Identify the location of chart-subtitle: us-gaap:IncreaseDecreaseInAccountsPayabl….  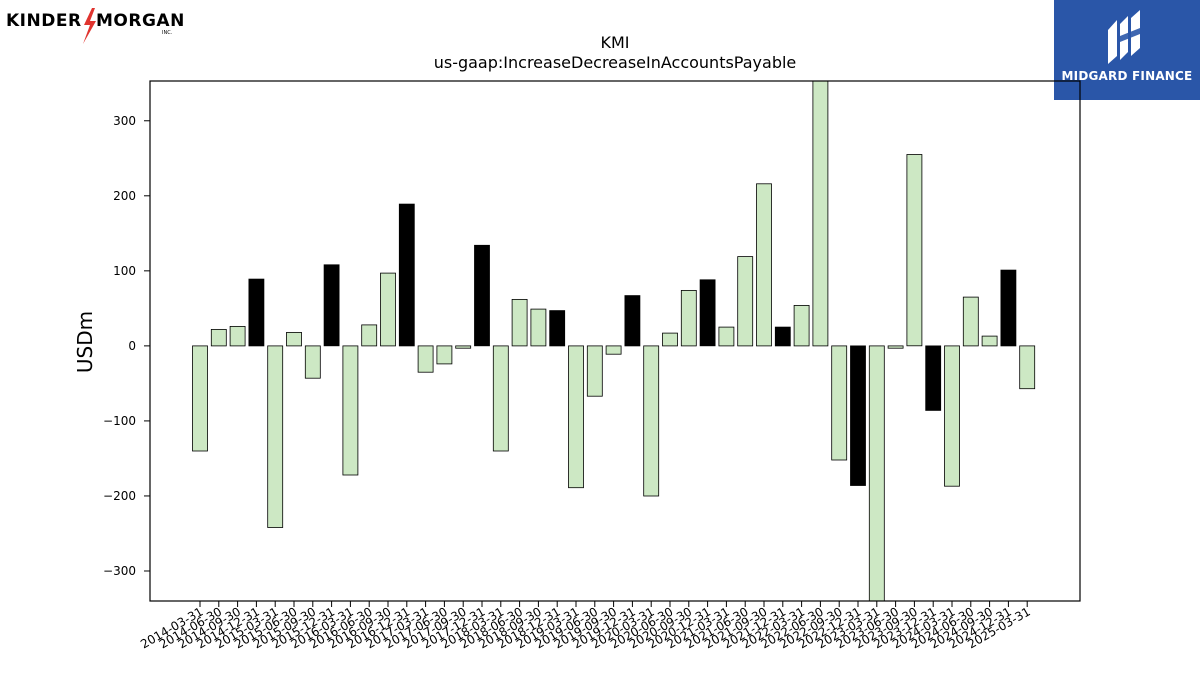
(615, 62).